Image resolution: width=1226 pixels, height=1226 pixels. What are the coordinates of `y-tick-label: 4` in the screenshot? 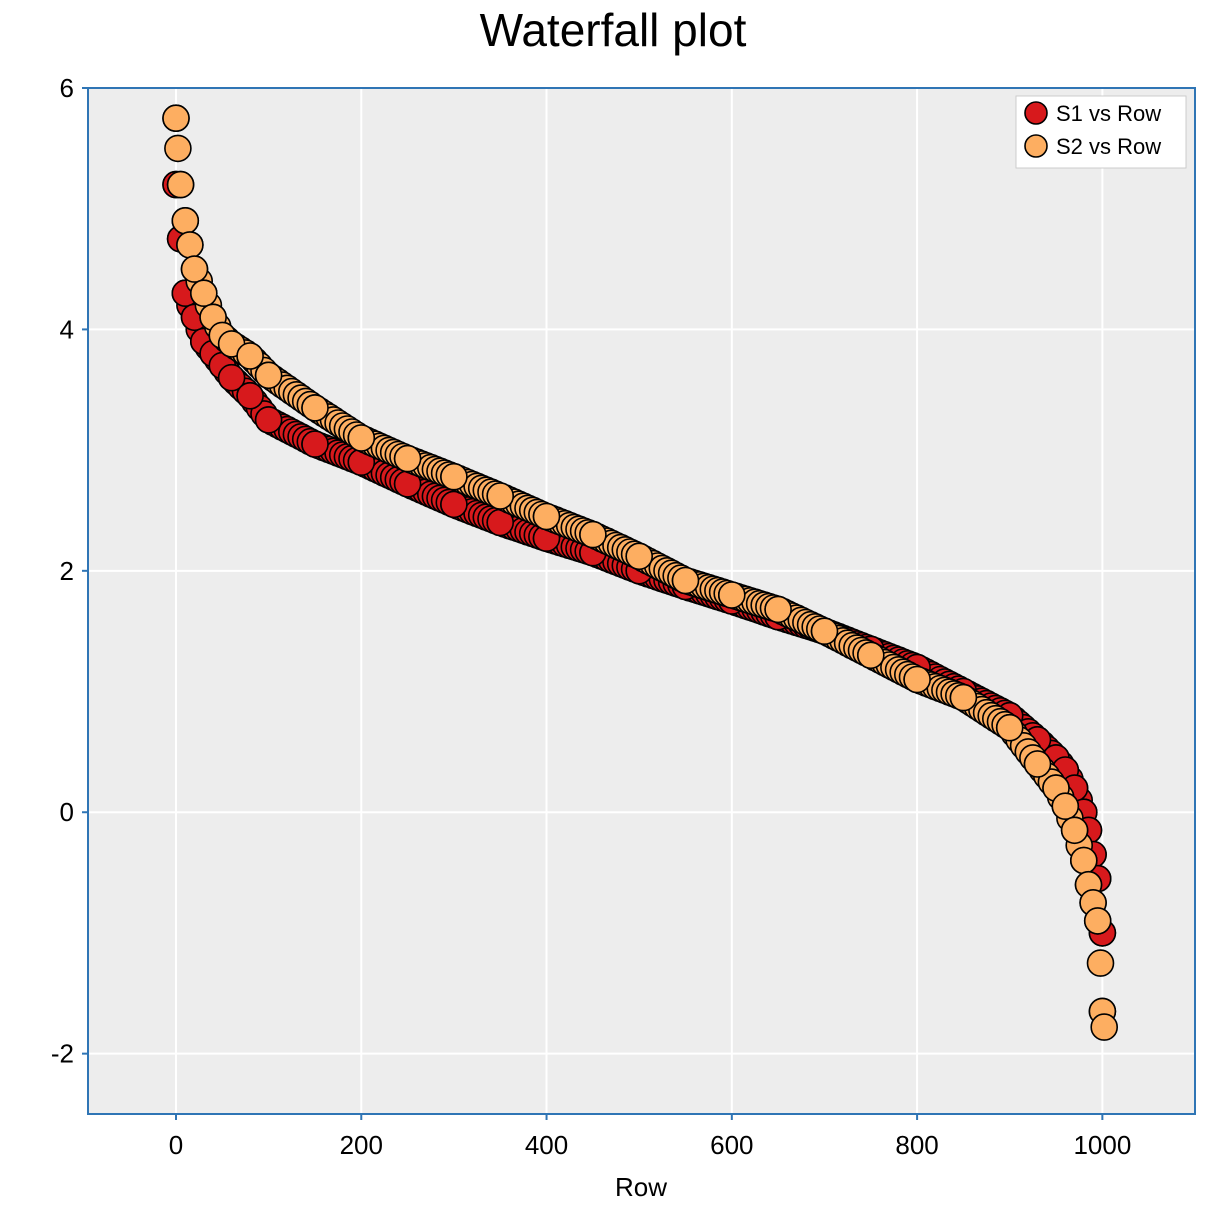 It's located at (67, 329).